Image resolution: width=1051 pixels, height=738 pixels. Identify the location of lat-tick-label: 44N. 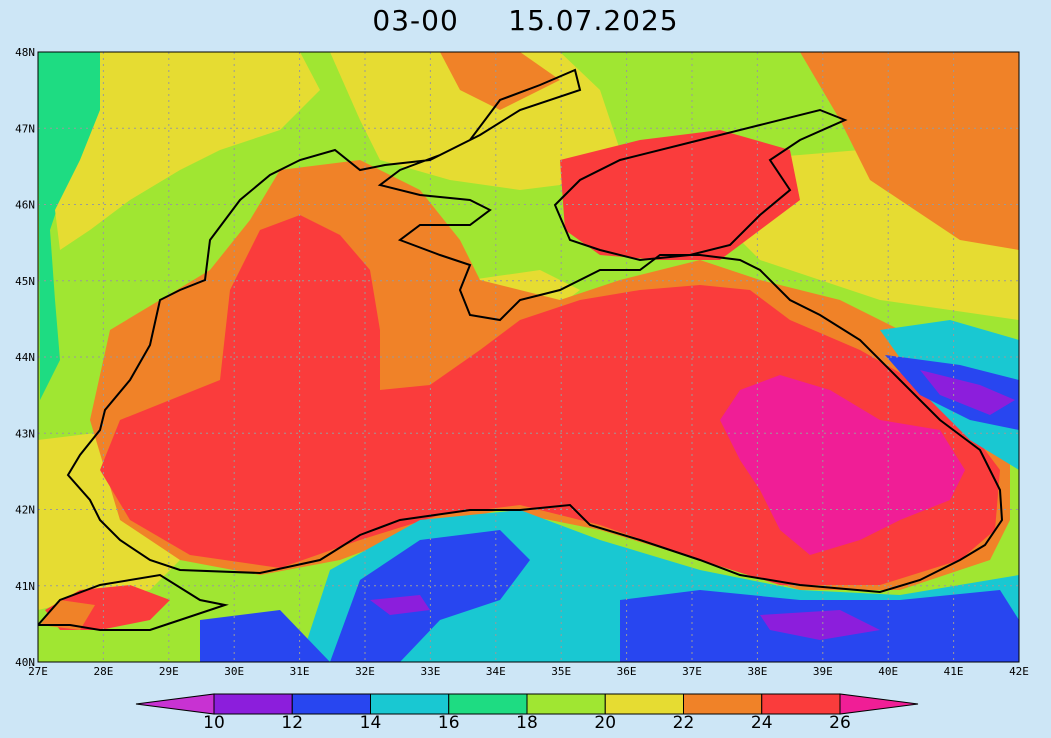
(25, 357).